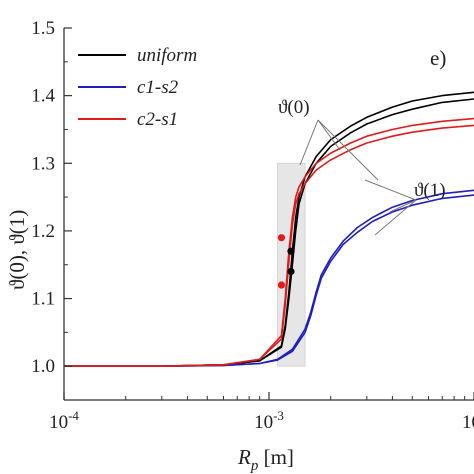  Describe the element at coordinates (43, 96) in the screenshot. I see `y-tick-label: 1.4` at that location.